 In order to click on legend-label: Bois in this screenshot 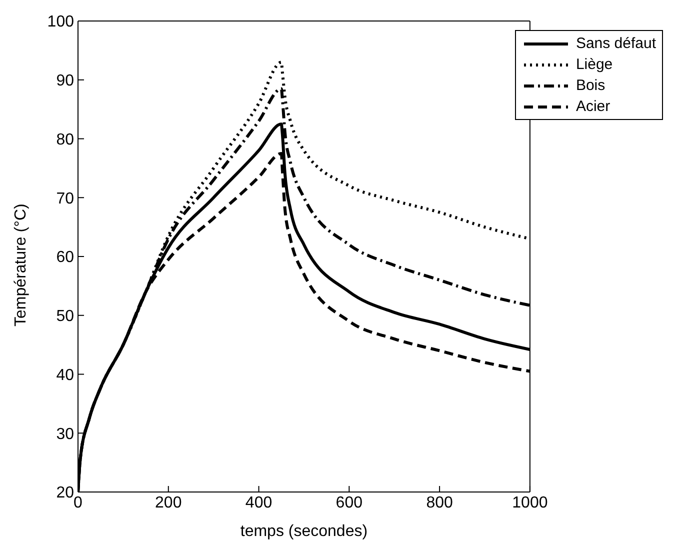, I will do `click(591, 85)`.